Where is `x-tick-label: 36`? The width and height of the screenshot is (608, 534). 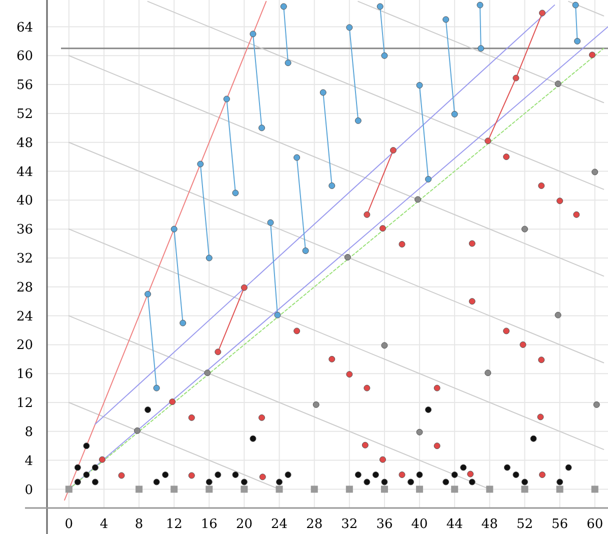
x-tick-label: 36 is located at coordinates (384, 524).